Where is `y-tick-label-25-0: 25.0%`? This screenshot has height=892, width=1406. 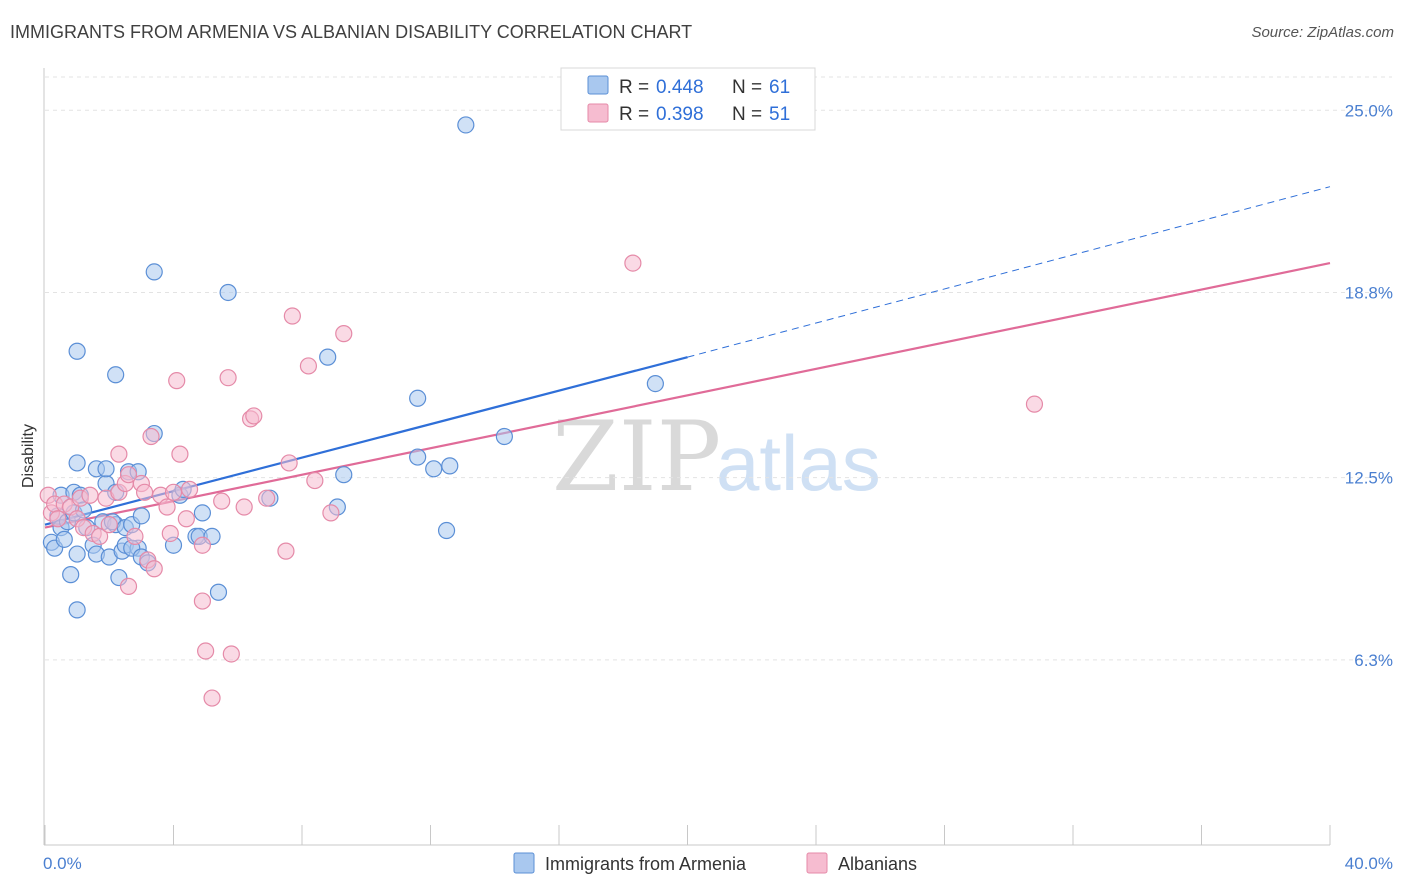 y-tick-label-25-0: 25.0% is located at coordinates (1369, 110).